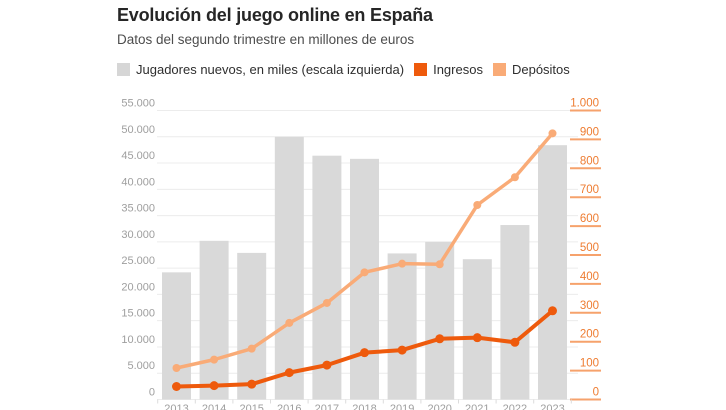  What do you see at coordinates (402, 406) in the screenshot?
I see `x-axis-label-2019: 2019` at bounding box center [402, 406].